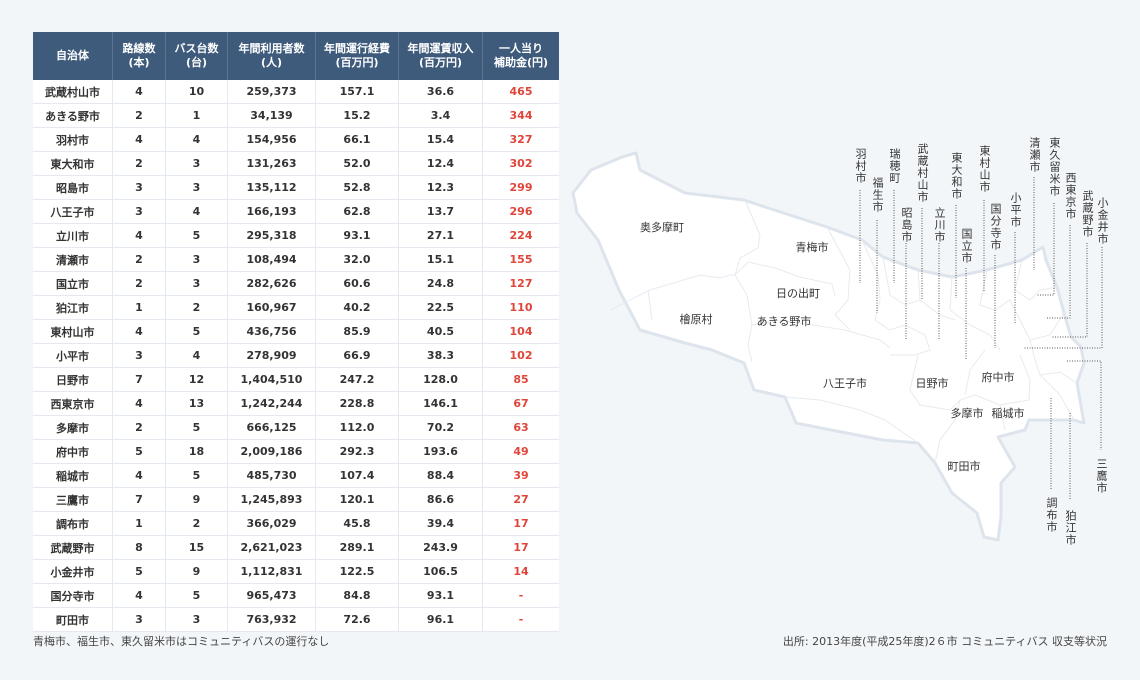  Describe the element at coordinates (440, 403) in the screenshot. I see `value-cell: 146.1` at that location.